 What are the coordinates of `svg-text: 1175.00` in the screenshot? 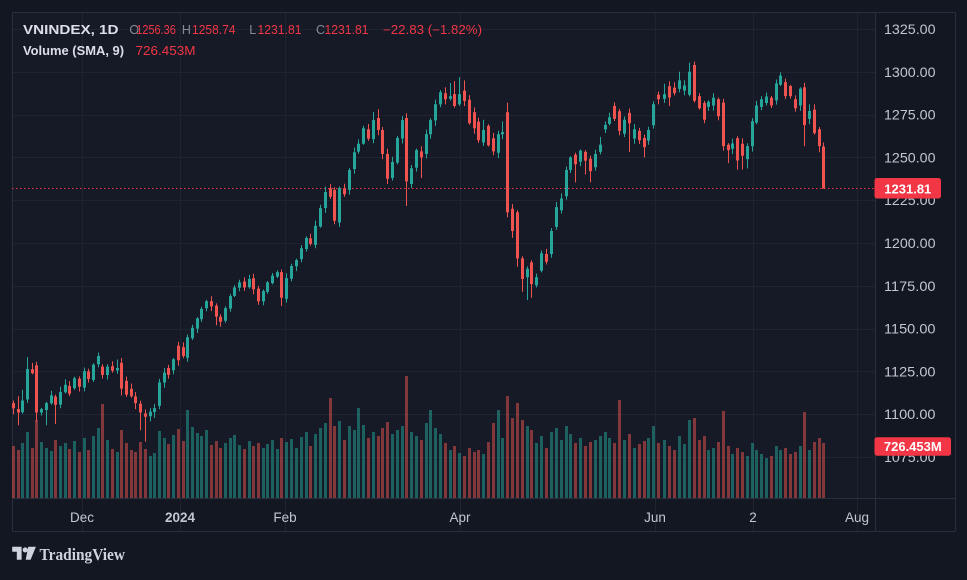 It's located at (910, 286).